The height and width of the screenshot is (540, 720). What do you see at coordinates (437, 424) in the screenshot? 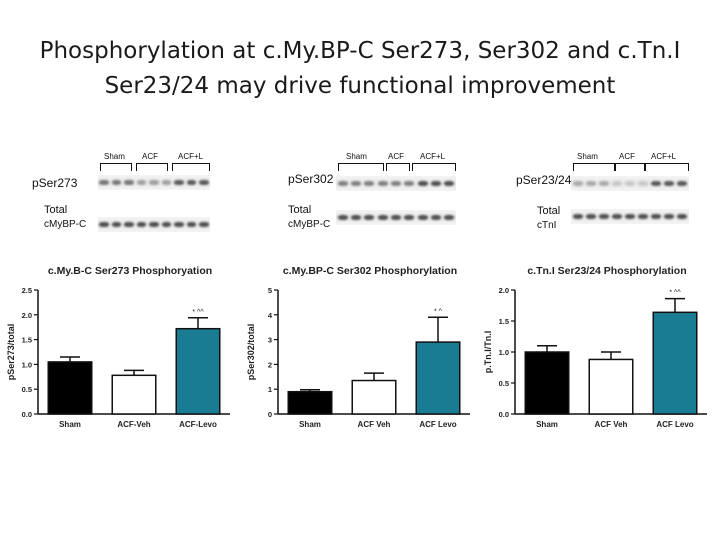
I see `x-tick-label: ACF Levo` at bounding box center [437, 424].